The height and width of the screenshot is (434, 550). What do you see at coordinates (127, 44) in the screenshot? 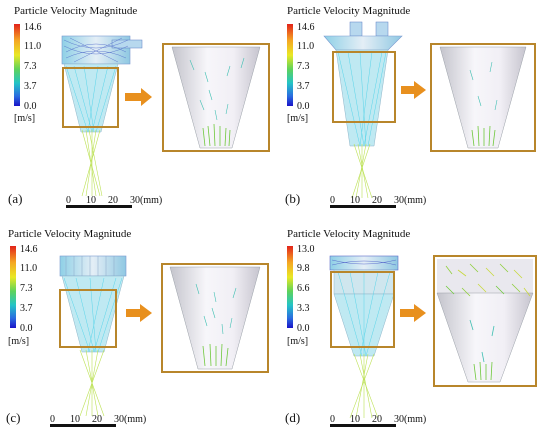
I see `nozzle-side-pipe` at bounding box center [127, 44].